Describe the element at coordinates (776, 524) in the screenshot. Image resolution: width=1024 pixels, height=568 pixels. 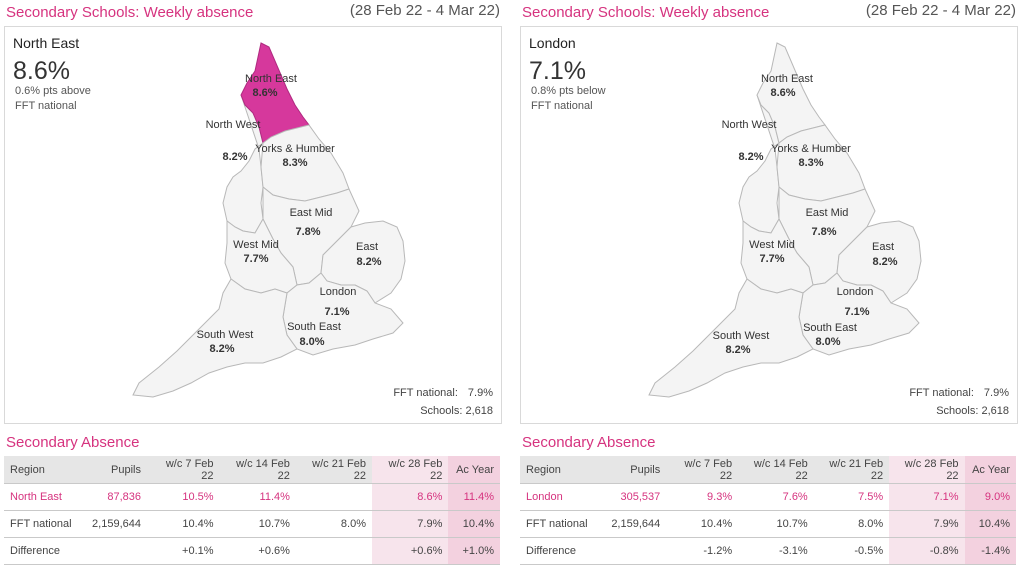
I see `cell-wc-14-feb: 10.7%` at that location.